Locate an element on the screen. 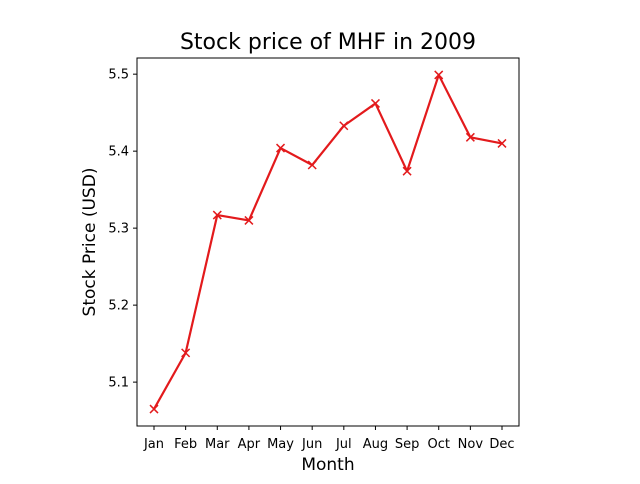 The width and height of the screenshot is (640, 484). y-tick-label: 5.4 is located at coordinates (118, 152).